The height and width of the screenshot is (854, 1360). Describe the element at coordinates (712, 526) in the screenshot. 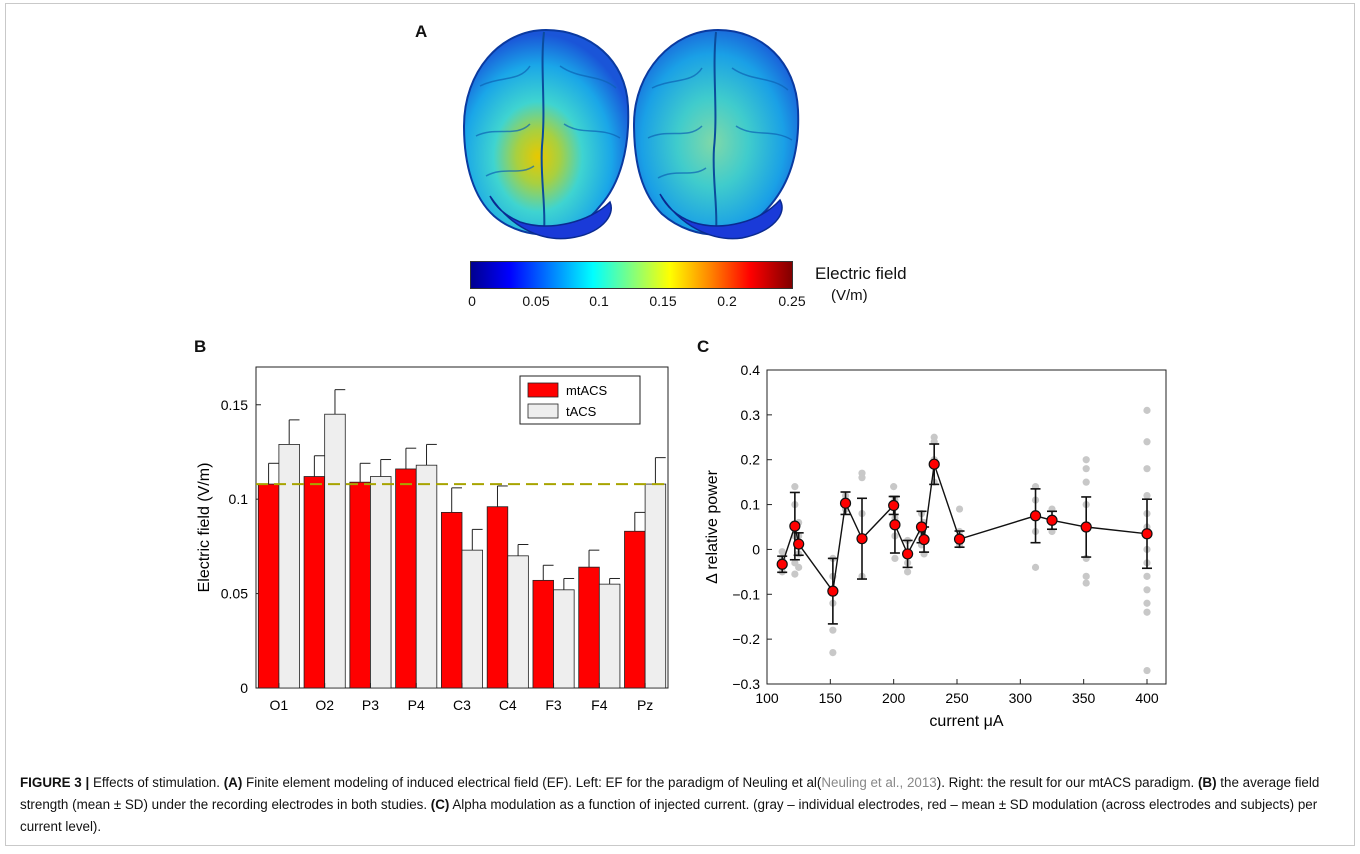

I see `y-axis-label: Δ relative power` at that location.